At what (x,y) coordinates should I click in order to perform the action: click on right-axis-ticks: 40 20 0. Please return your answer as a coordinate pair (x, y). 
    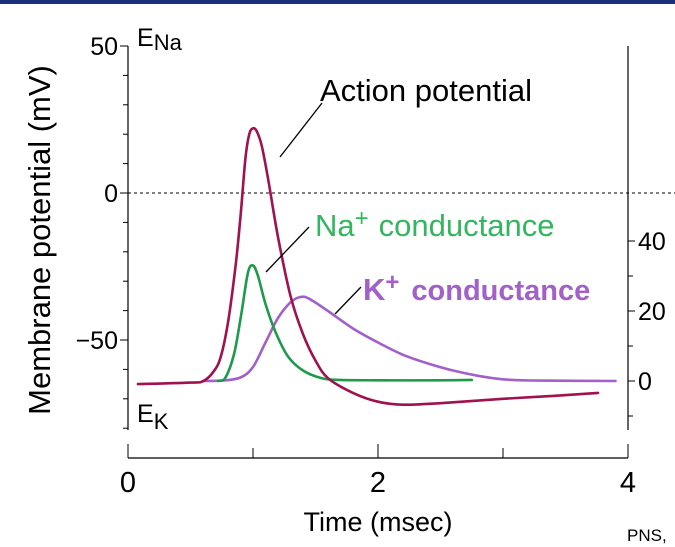
    Looking at the image, I should click on (647, 322).